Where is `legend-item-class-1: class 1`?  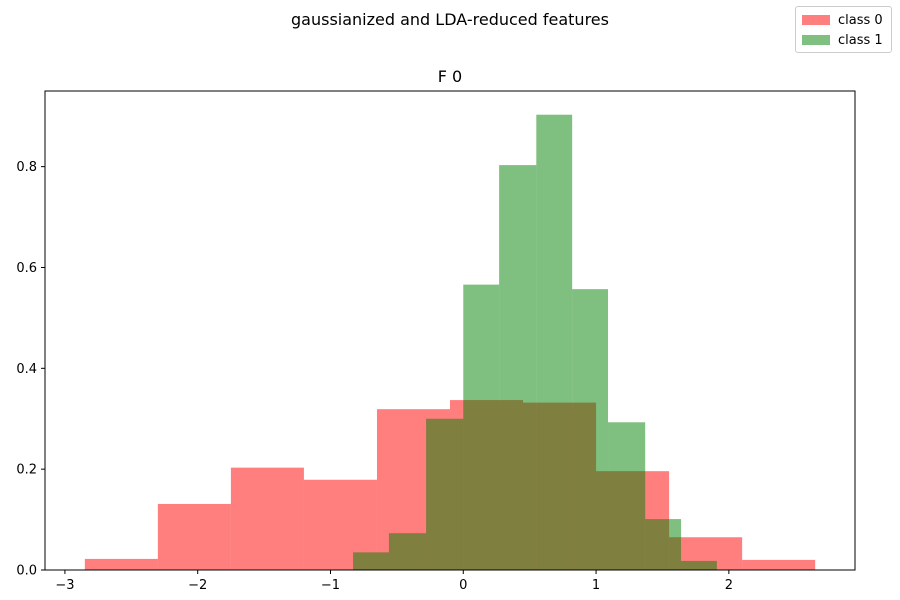
legend-item-class-1: class 1 is located at coordinates (842, 40).